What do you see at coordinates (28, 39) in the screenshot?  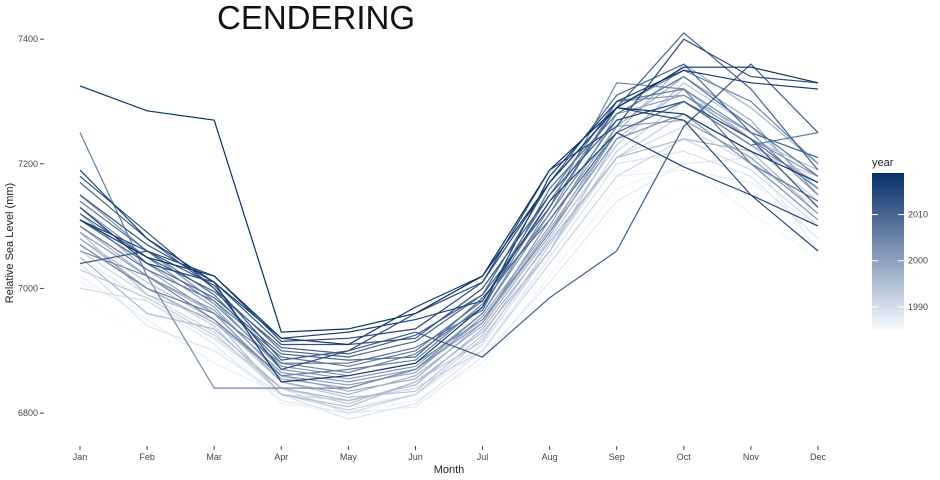 I see `y-tick-label: 7400` at bounding box center [28, 39].